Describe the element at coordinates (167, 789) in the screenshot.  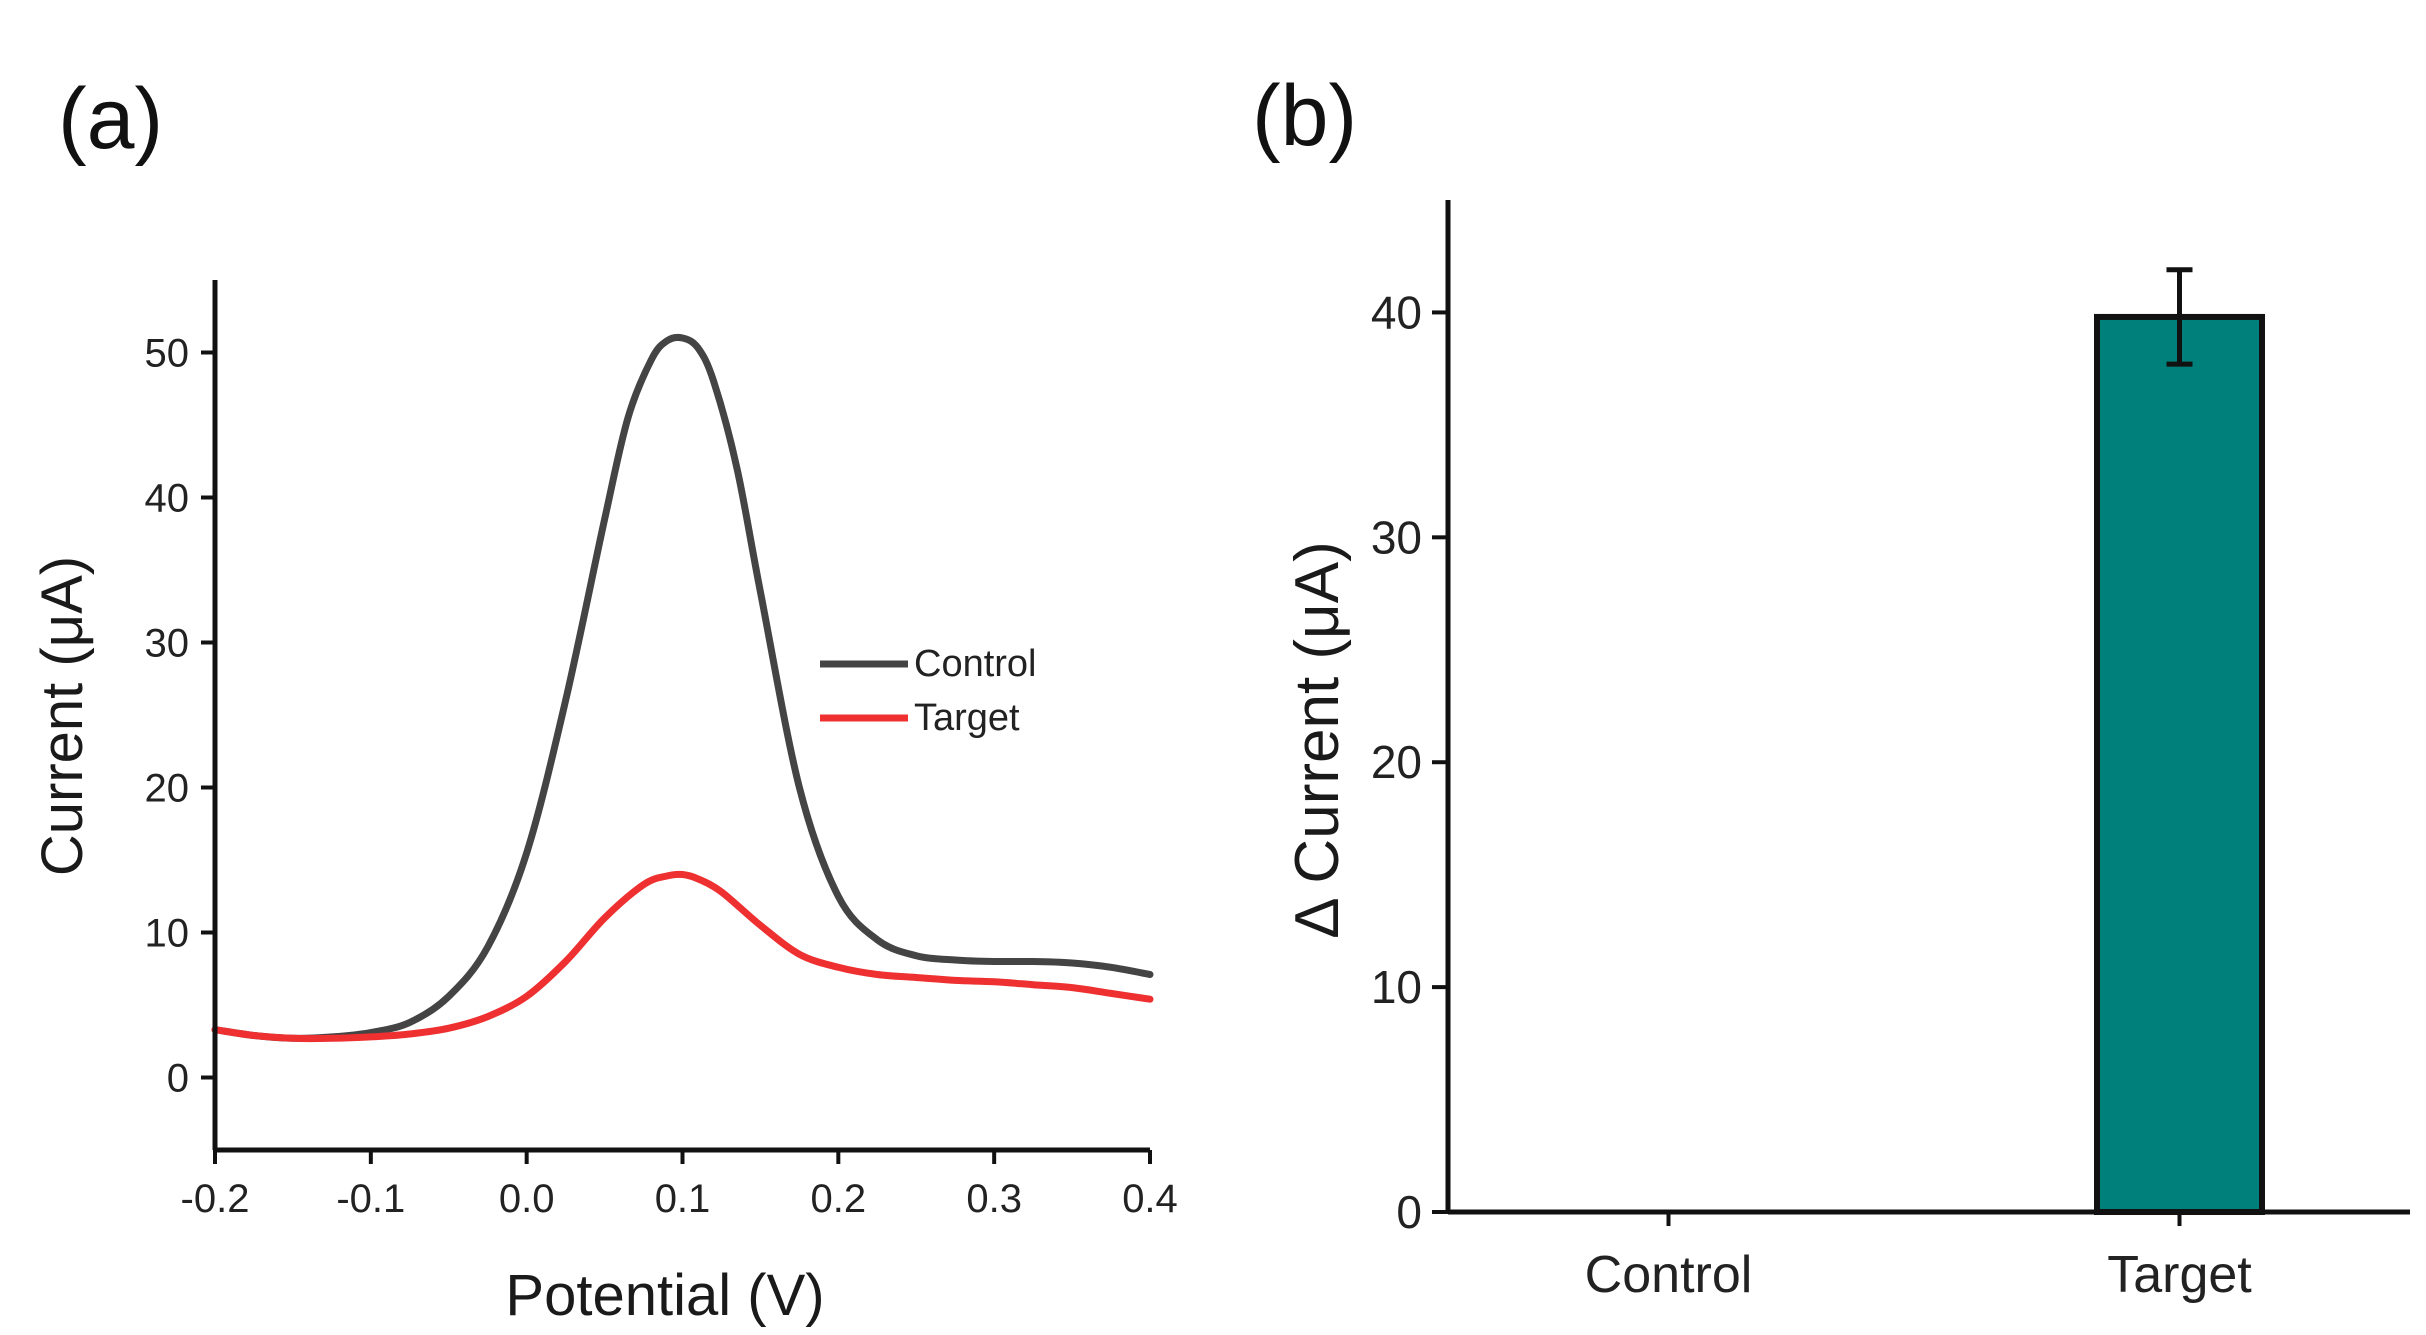
I see `panel-a-y-tick-label: 20` at that location.